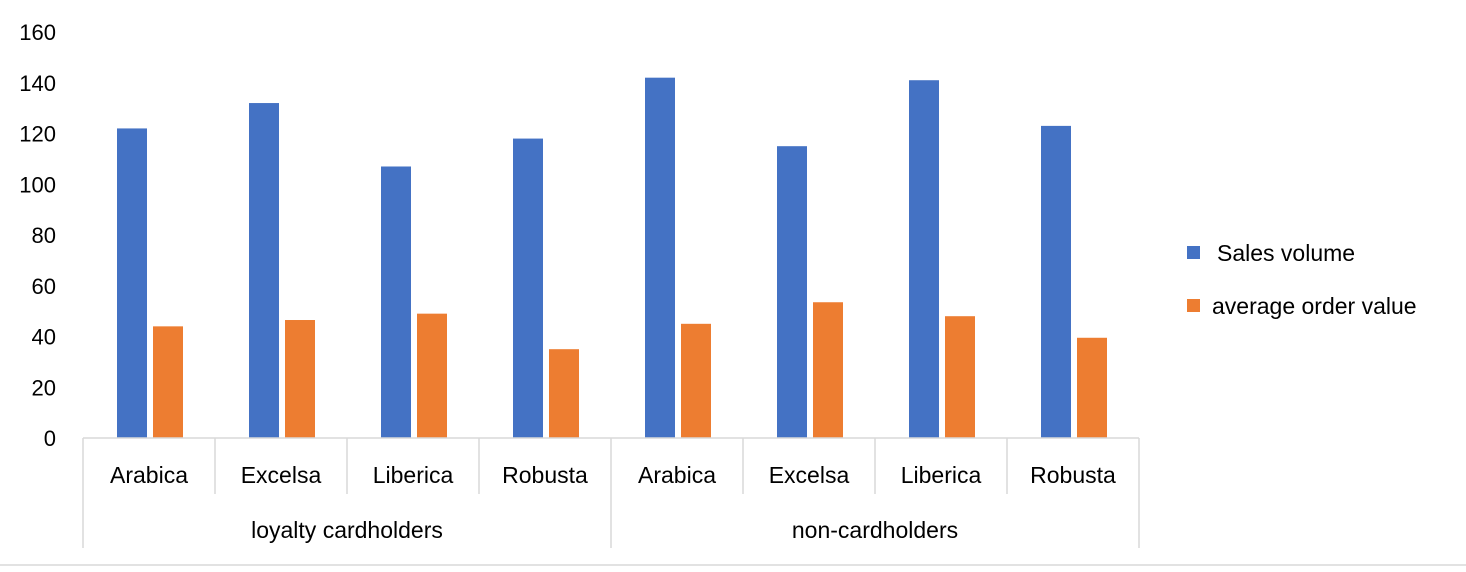  I want to click on y-tick-label: 20, so click(44, 387).